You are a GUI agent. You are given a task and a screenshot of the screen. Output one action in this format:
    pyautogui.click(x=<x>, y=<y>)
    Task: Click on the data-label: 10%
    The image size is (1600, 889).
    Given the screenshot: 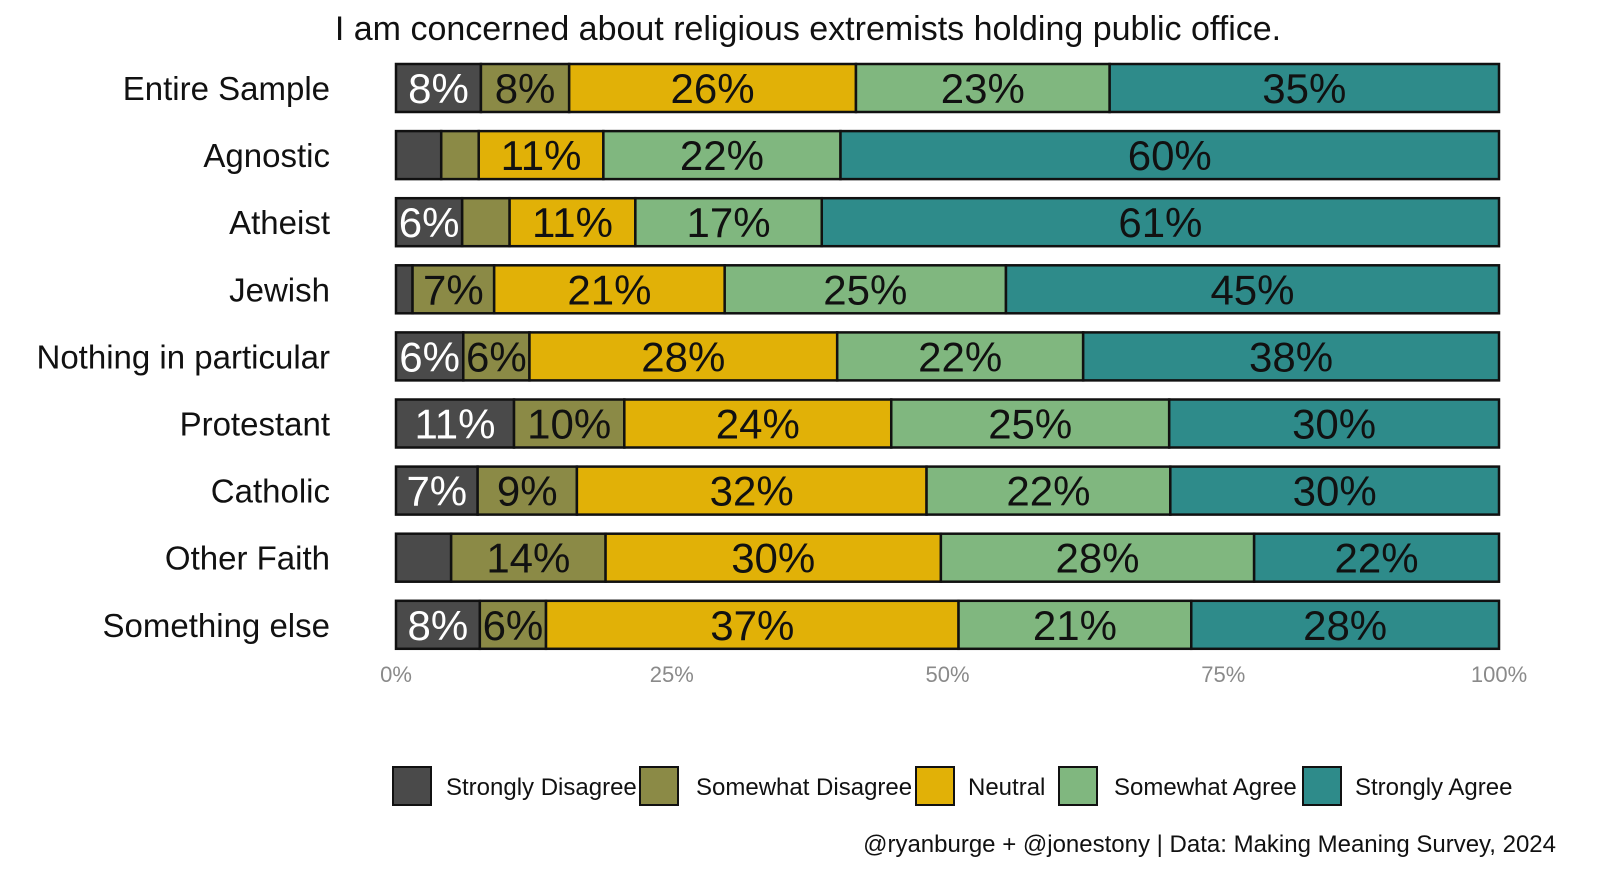 What is the action you would take?
    pyautogui.click(x=569, y=424)
    